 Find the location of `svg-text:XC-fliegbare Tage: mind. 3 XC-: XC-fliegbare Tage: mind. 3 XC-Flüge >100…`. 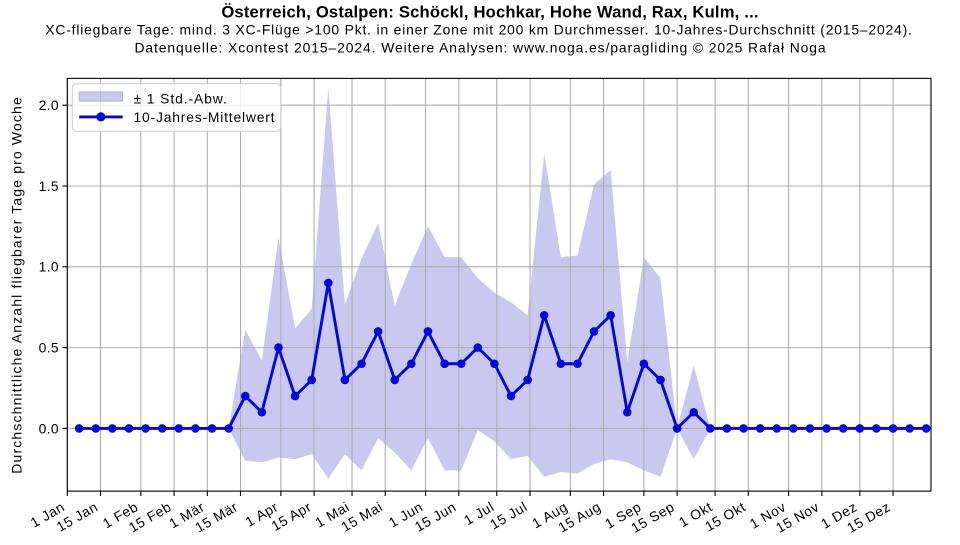

svg-text:XC-fliegbare Tage: mind. 3 XC-: XC-fliegbare Tage: mind. 3 XC-Flüge >100… is located at coordinates (478, 29).